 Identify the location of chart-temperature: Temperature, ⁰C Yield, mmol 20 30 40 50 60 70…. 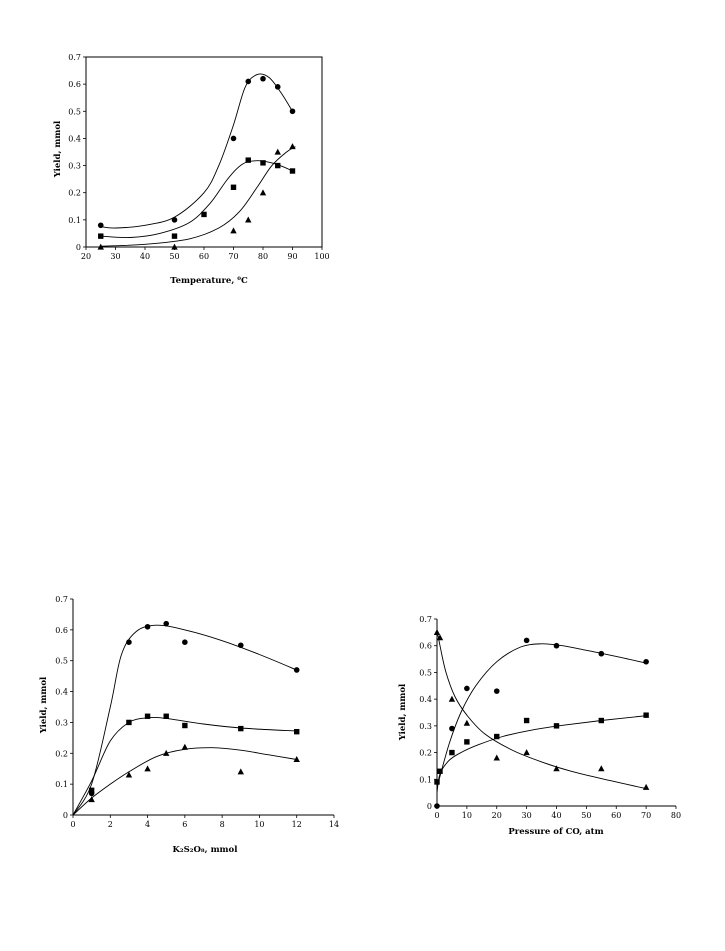
(191, 169).